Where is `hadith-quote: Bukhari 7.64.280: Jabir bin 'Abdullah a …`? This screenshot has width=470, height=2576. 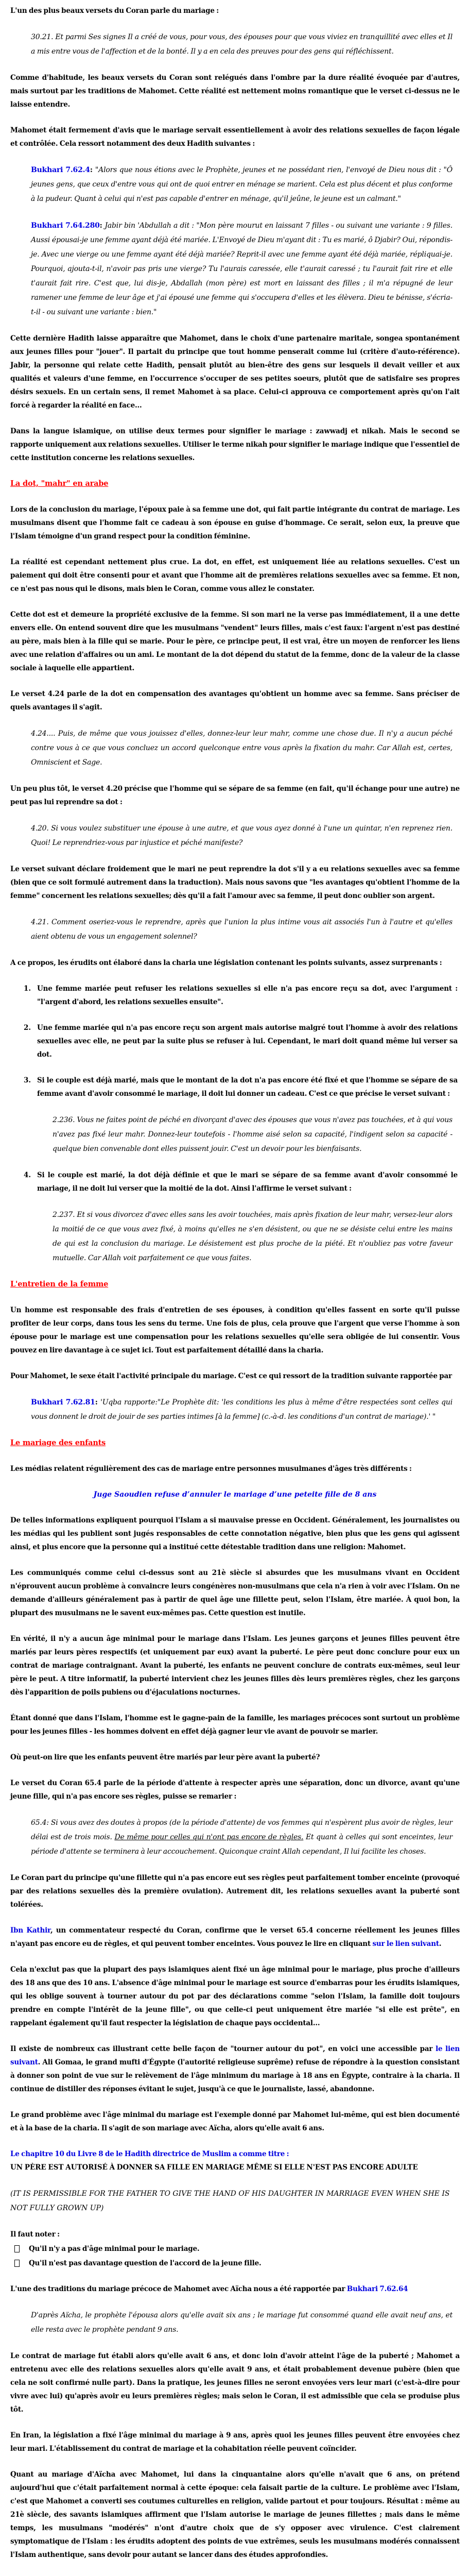 hadith-quote: Bukhari 7.64.280: Jabir bin 'Abdullah a … is located at coordinates (241, 268).